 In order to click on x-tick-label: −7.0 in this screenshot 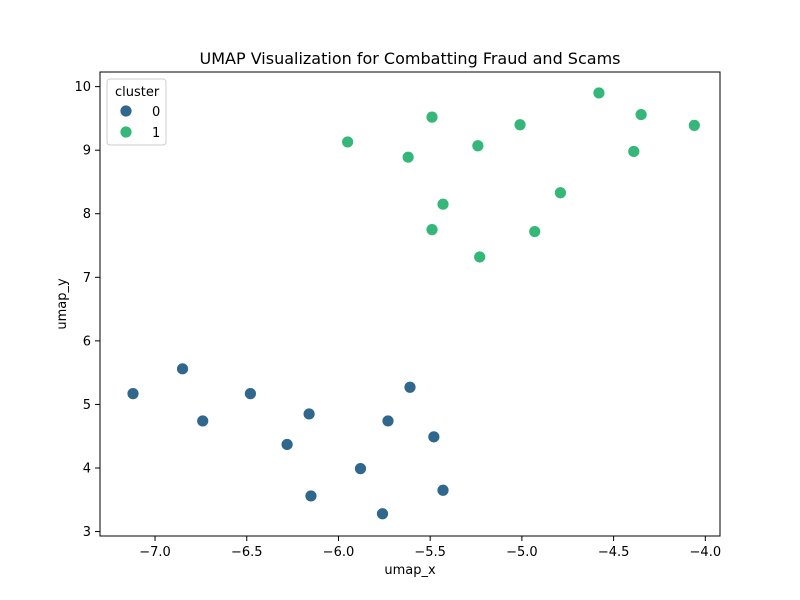, I will do `click(155, 552)`.